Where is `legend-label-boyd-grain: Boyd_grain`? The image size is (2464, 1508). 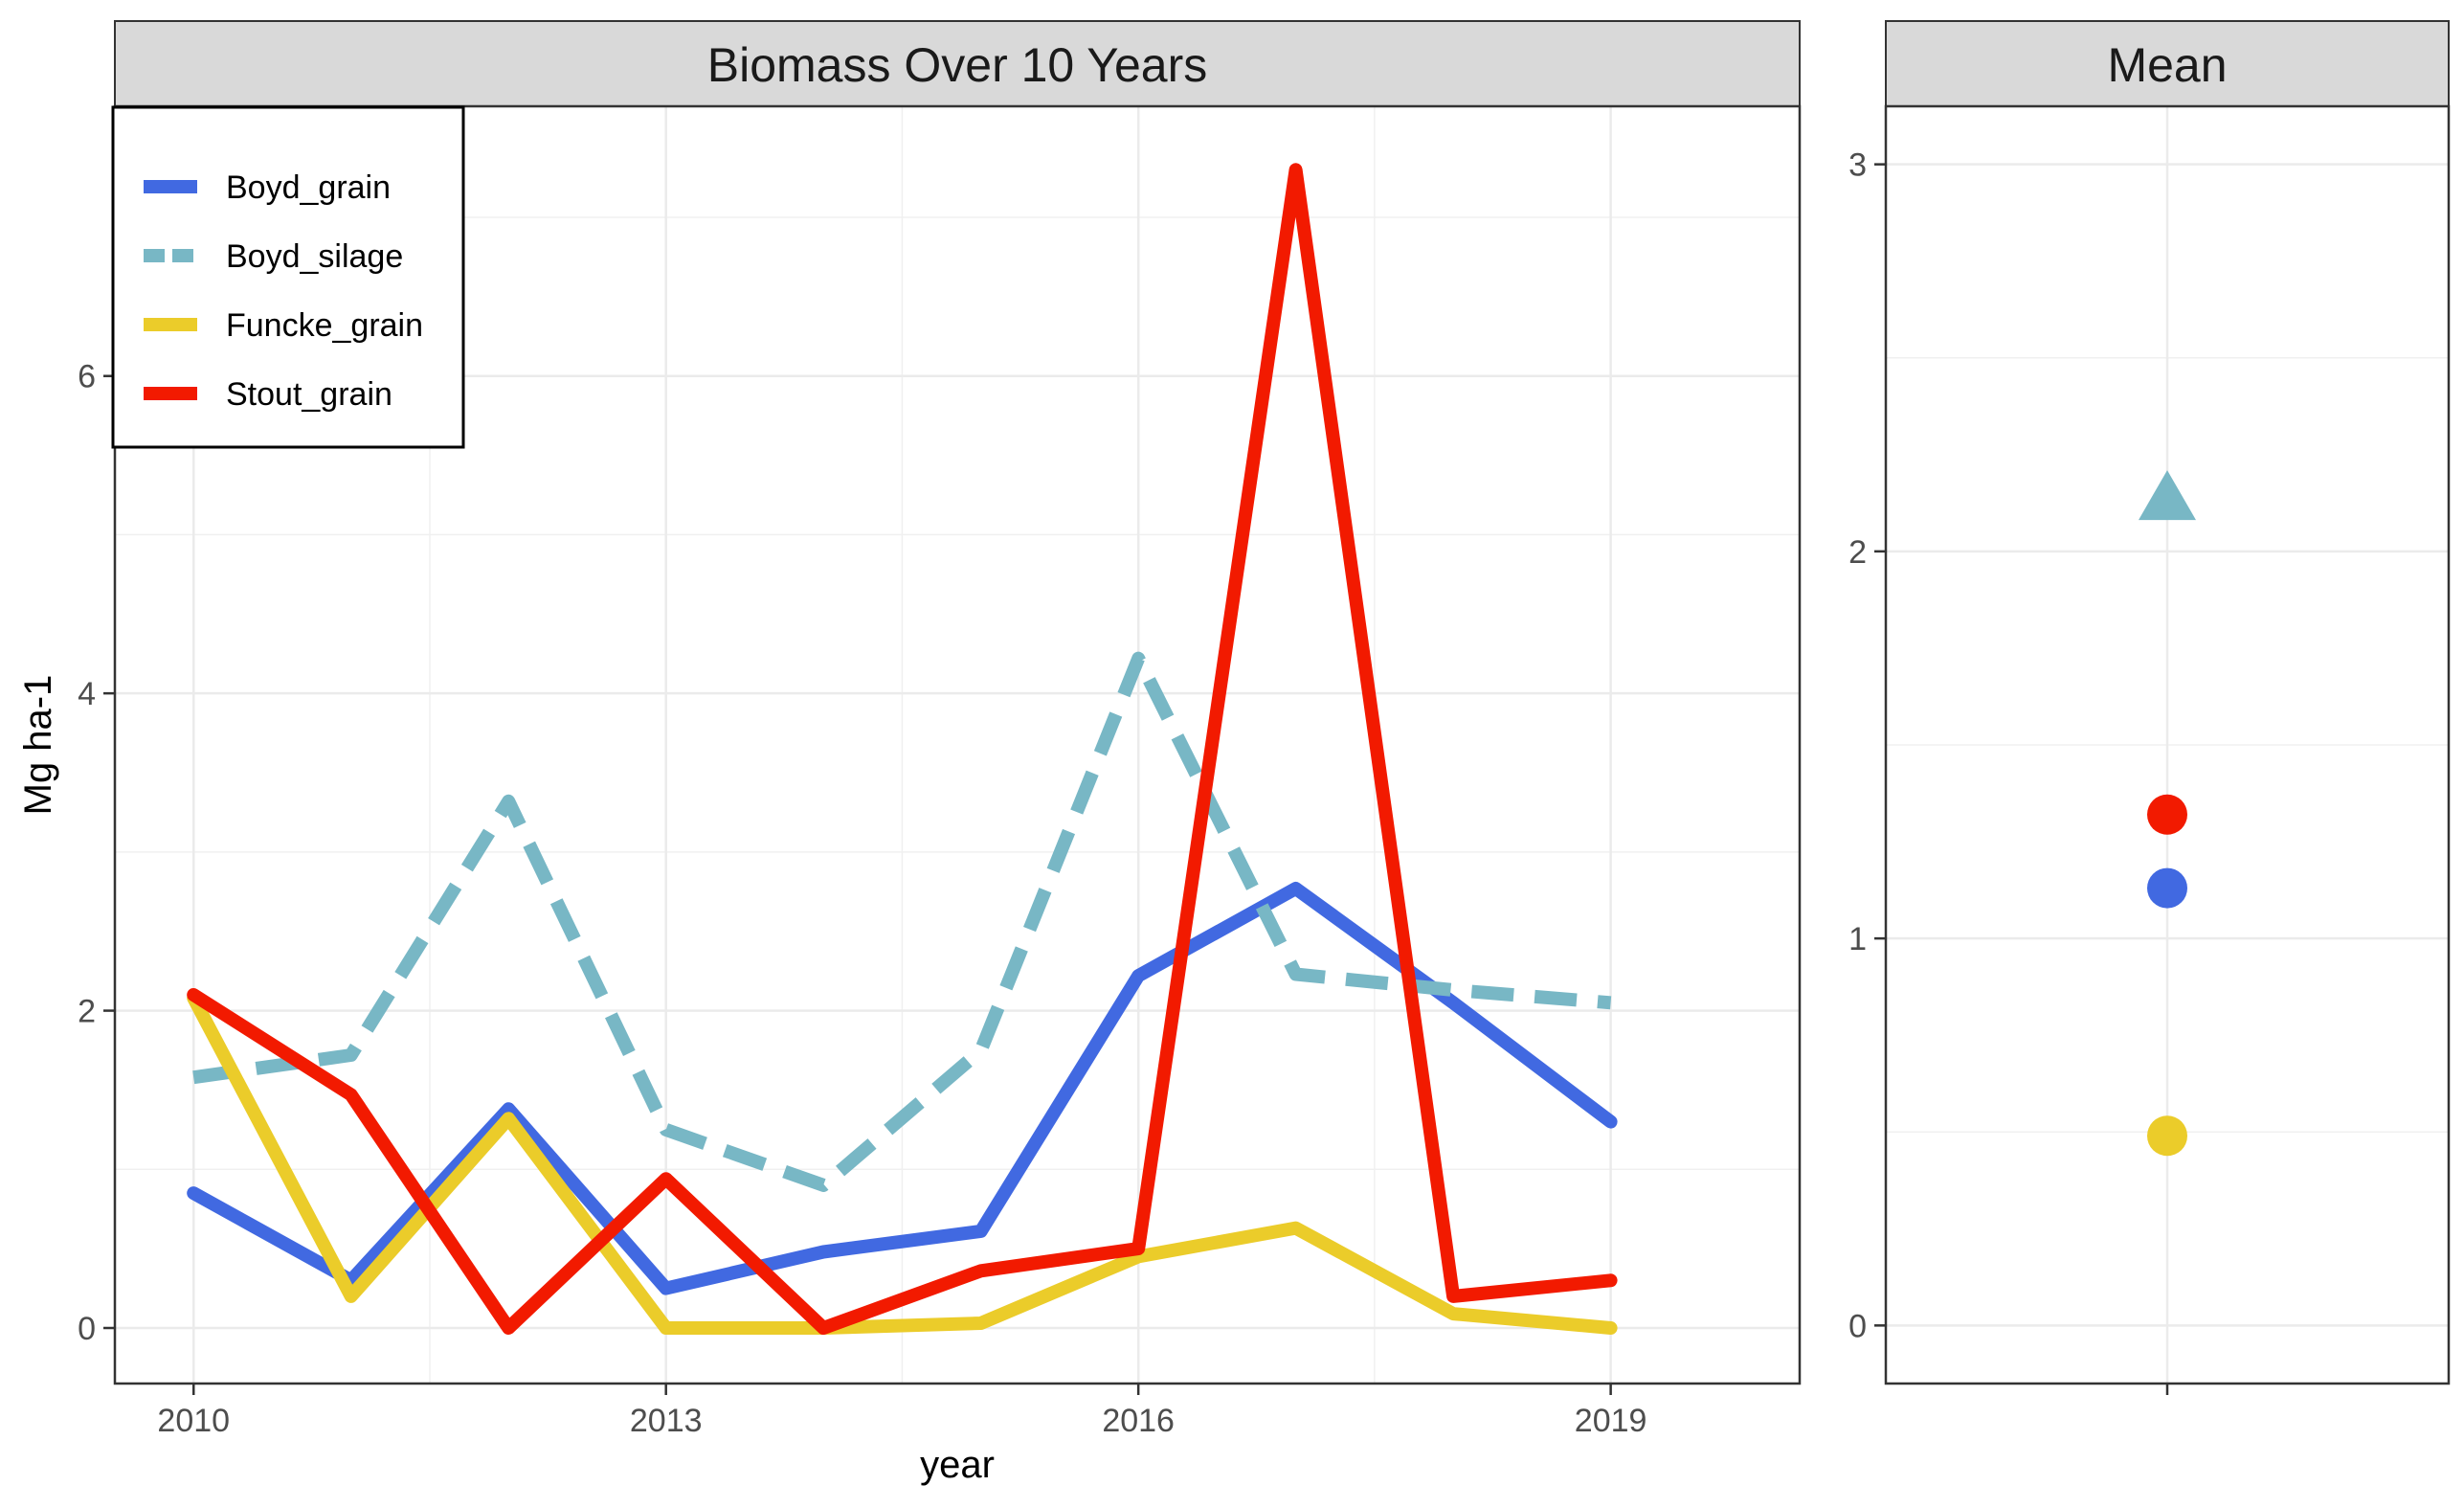 legend-label-boyd-grain: Boyd_grain is located at coordinates (309, 188).